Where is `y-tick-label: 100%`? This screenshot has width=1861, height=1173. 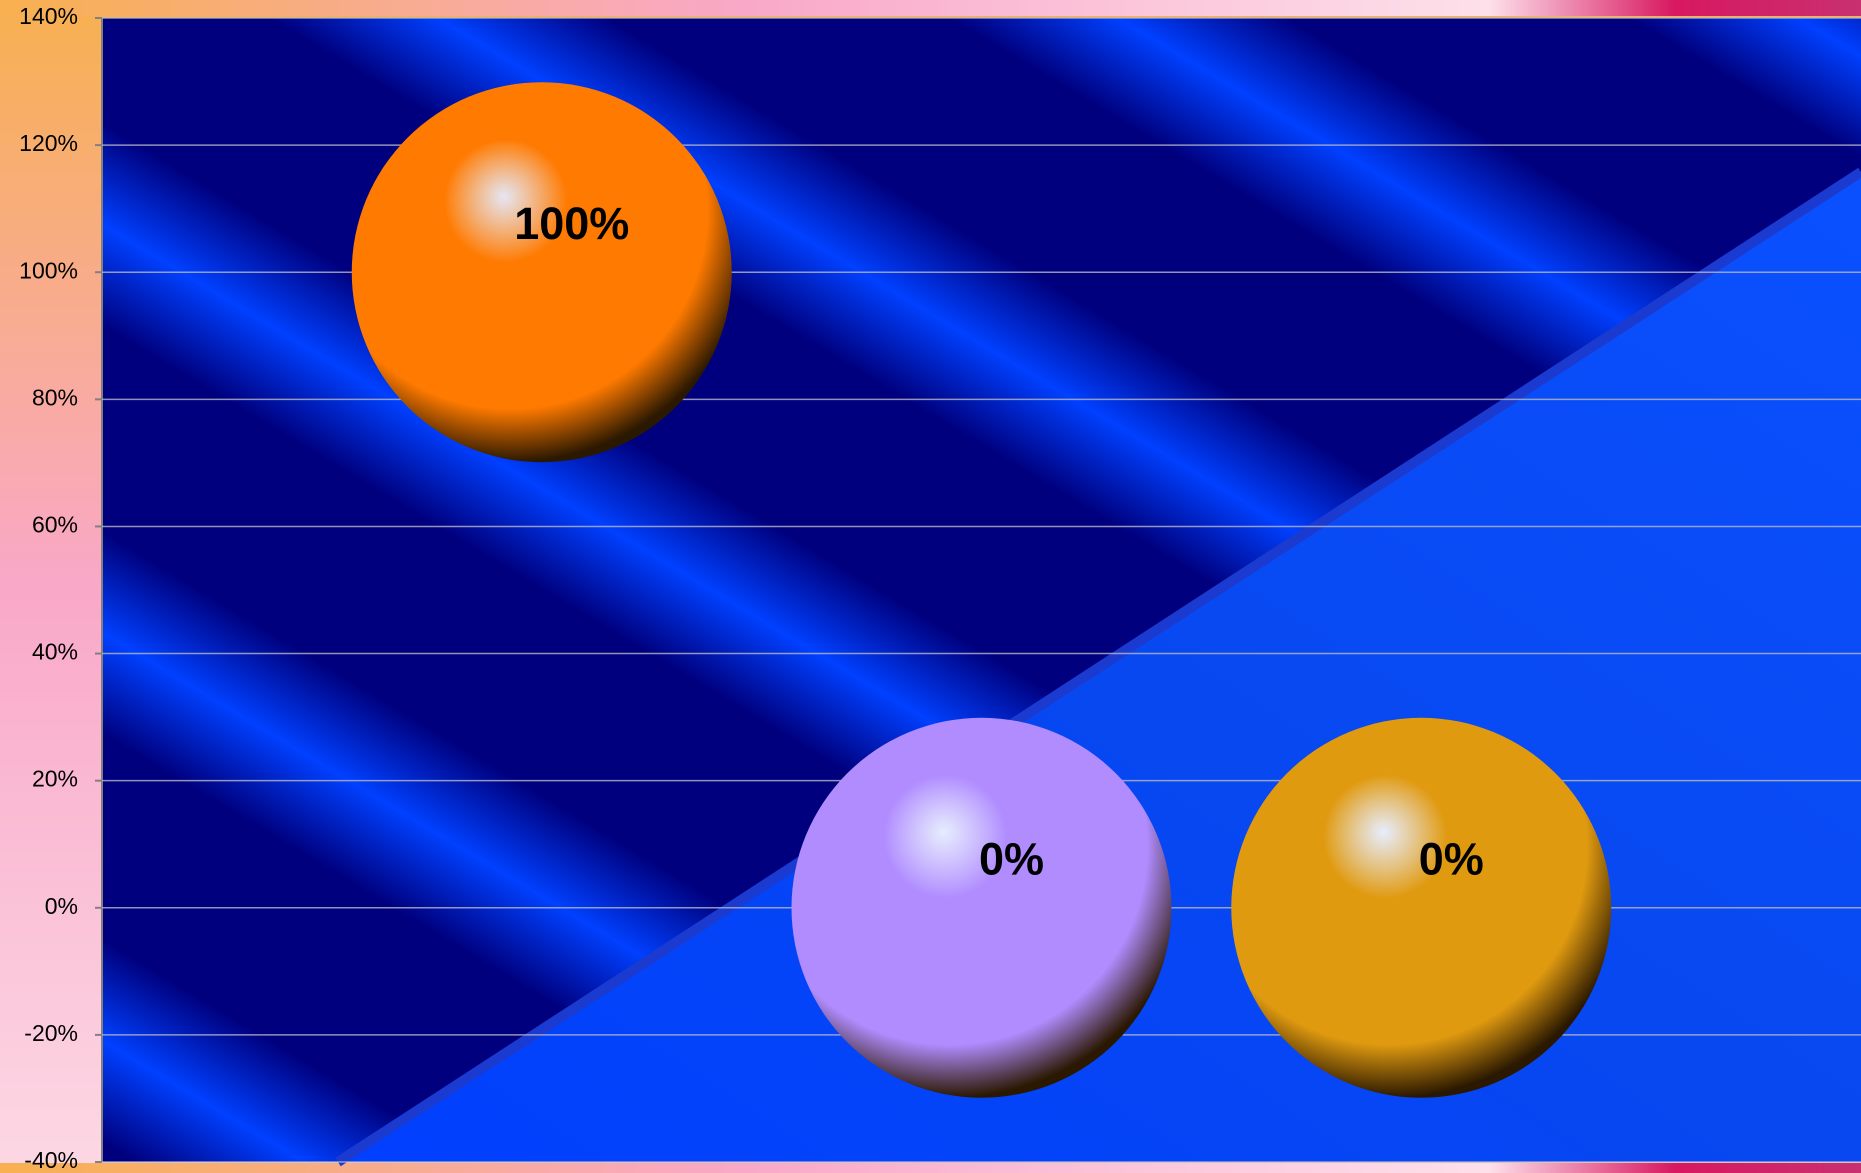
y-tick-label: 100% is located at coordinates (48, 270).